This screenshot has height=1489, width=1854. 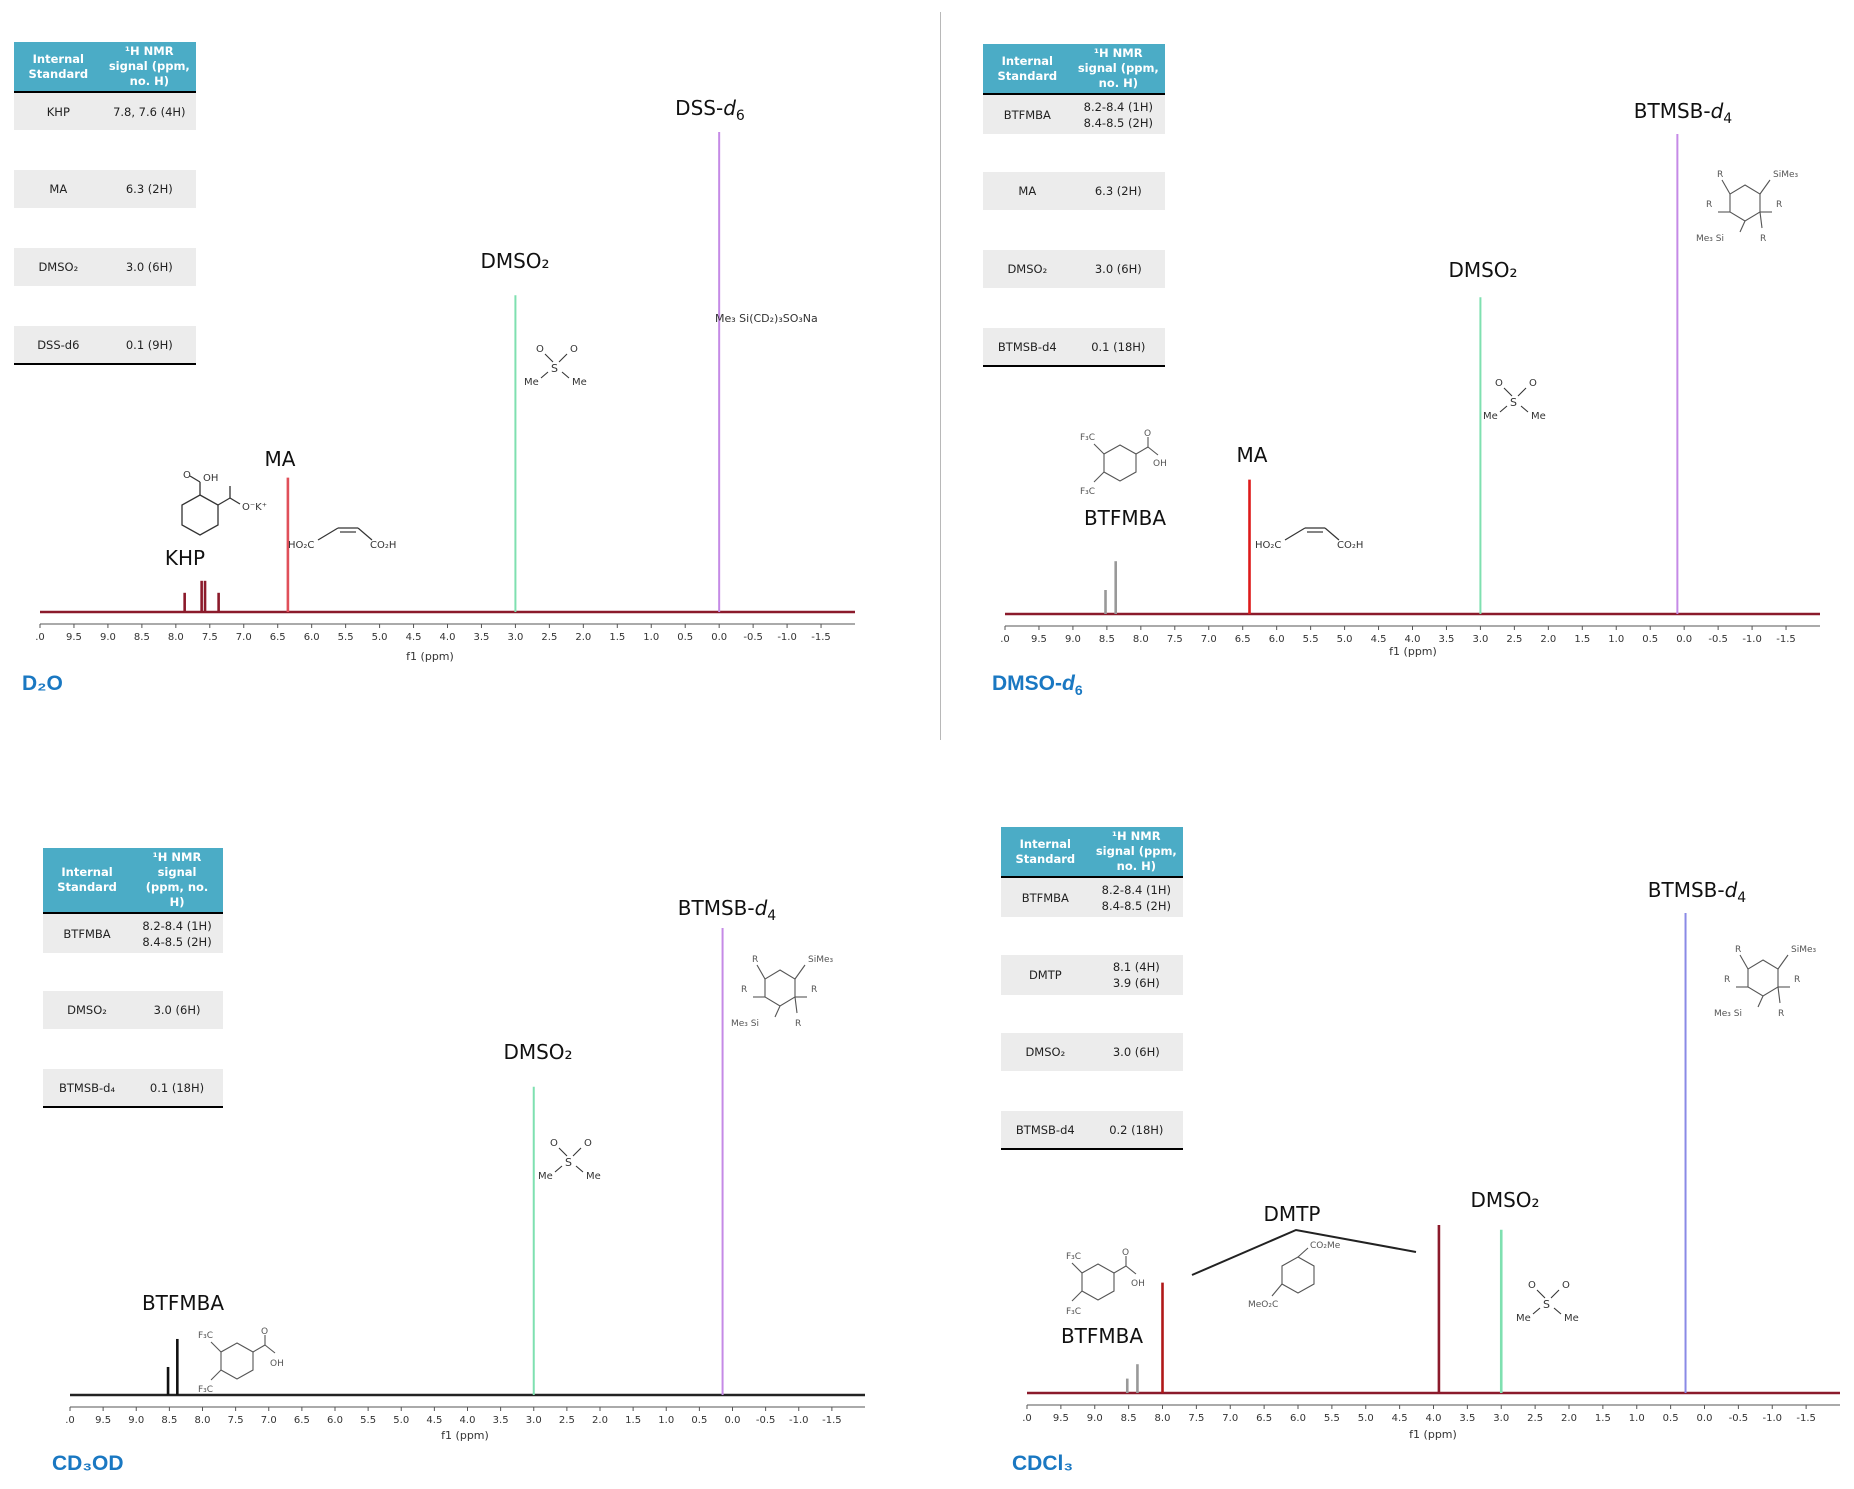 What do you see at coordinates (40, 637) in the screenshot?
I see `x-tick-label: .0` at bounding box center [40, 637].